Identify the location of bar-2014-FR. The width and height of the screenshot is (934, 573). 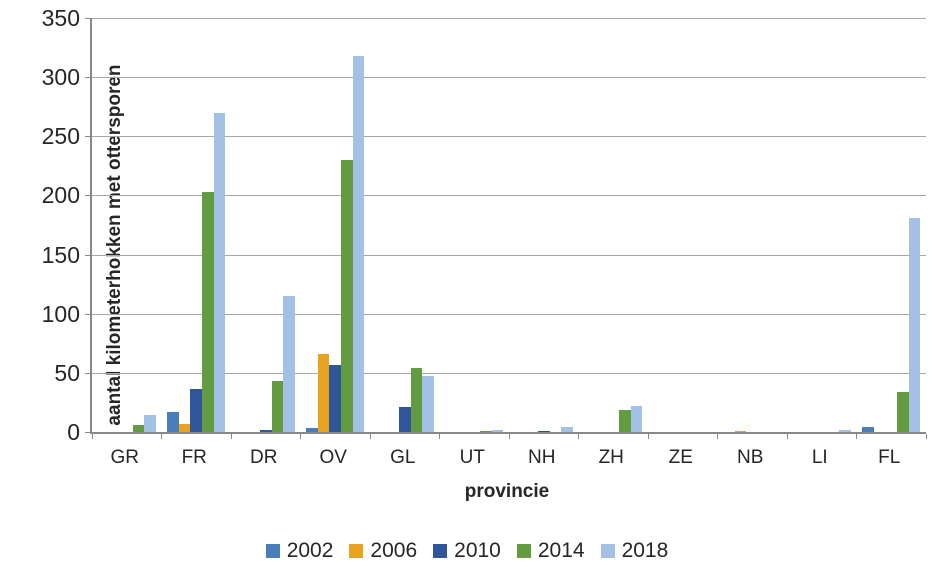
(208, 312).